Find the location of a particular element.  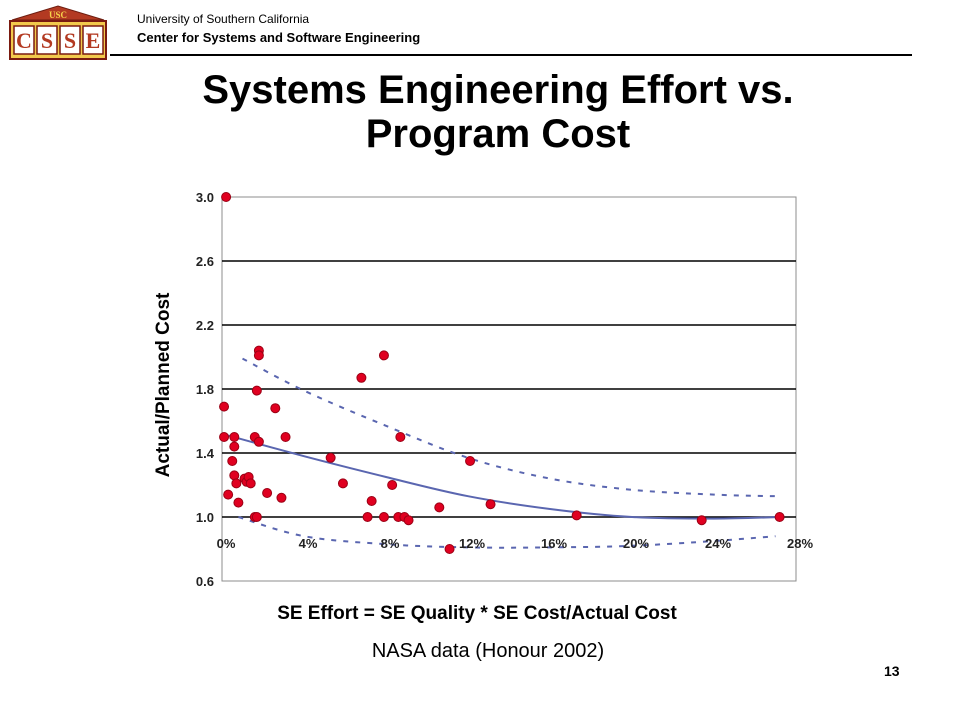

title-line-1: Systems Engineering Effort vs. is located at coordinates (498, 90).